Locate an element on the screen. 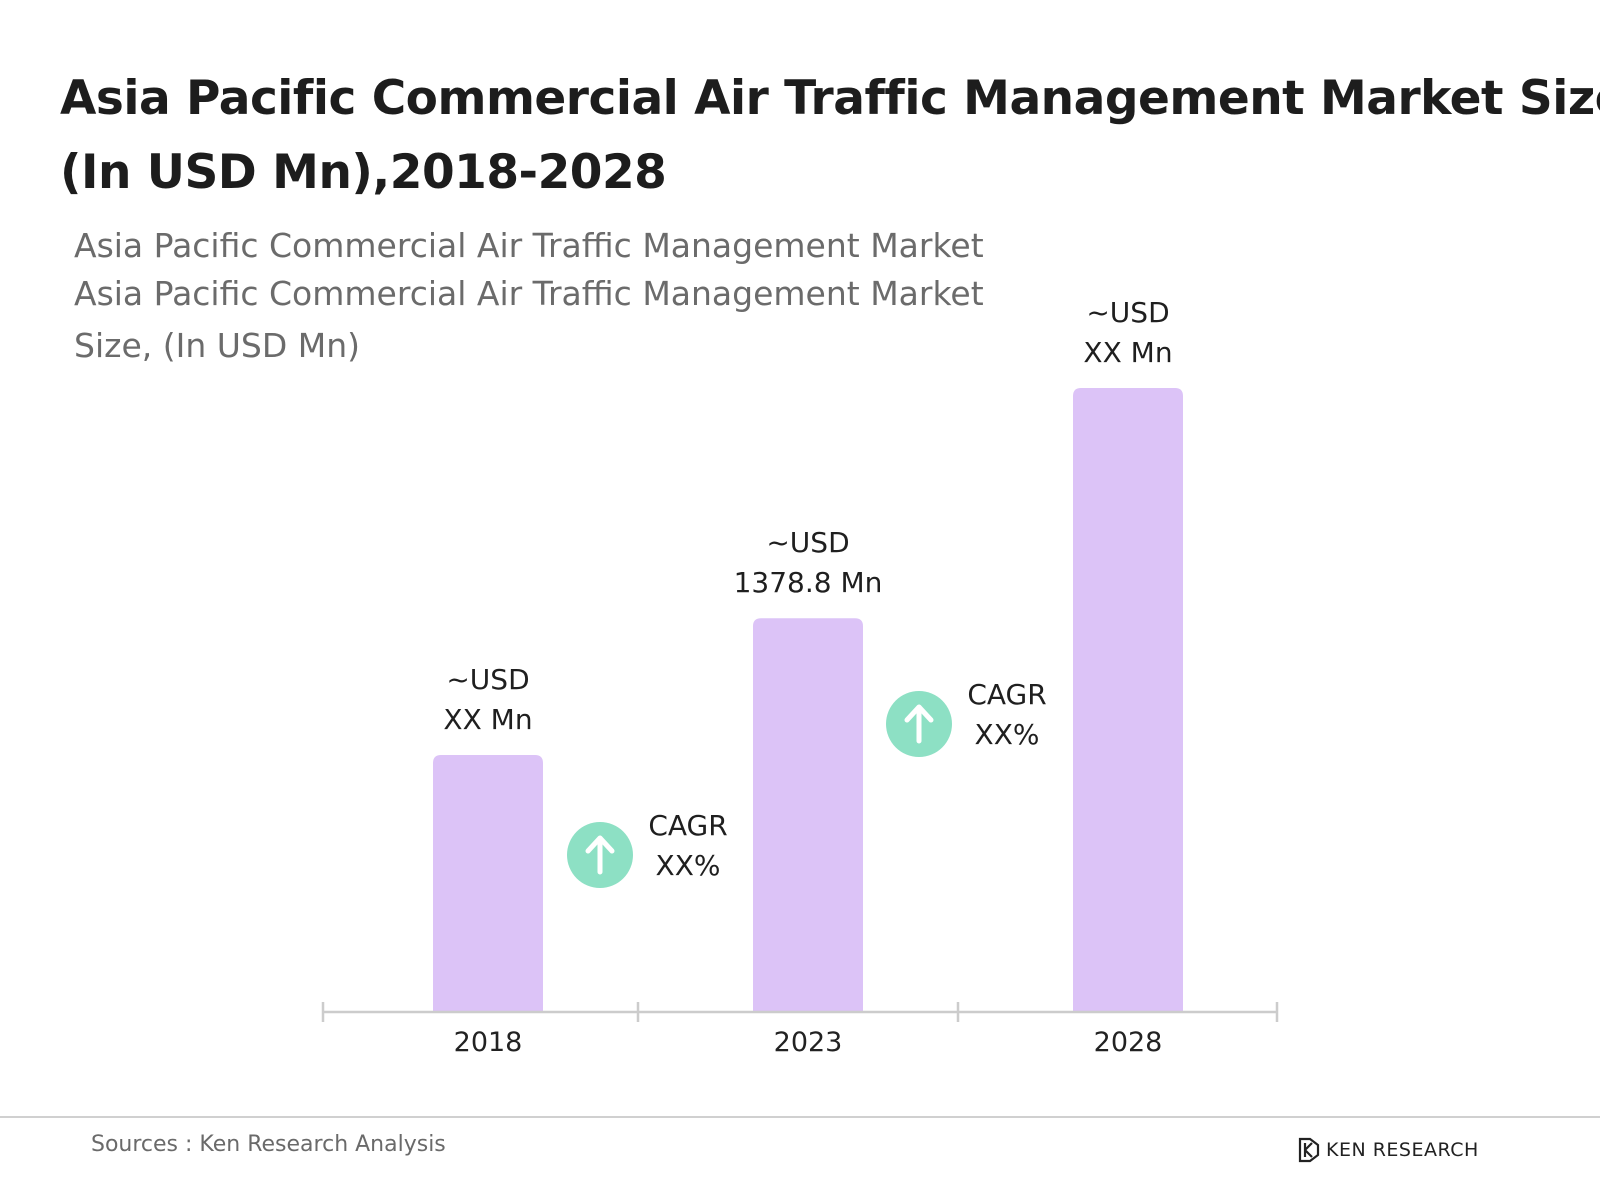 This screenshot has width=1600, height=1200. cagr-label-1-line-1: CAGR is located at coordinates (687, 825).